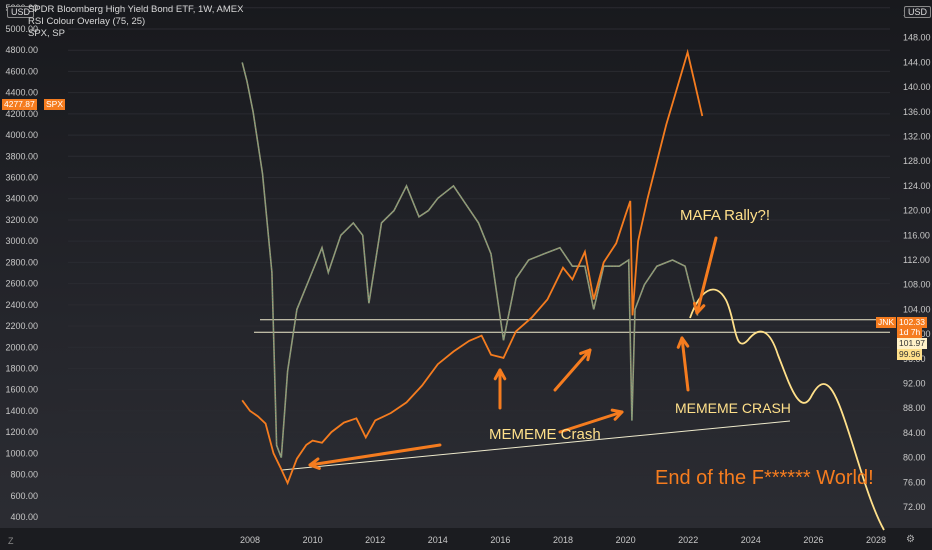 This screenshot has width=932, height=550. I want to click on right-axis-tick: 128.00, so click(917, 161).